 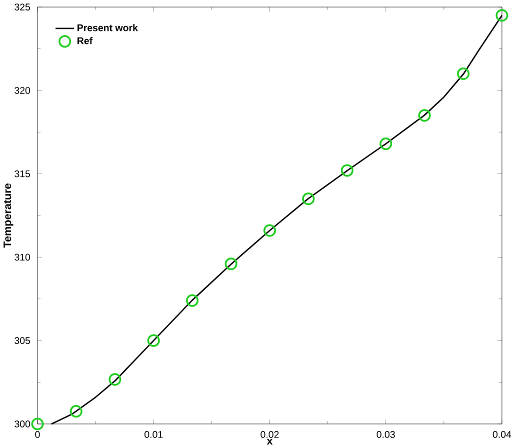 What do you see at coordinates (502, 434) in the screenshot?
I see `x-tick-label: 0.04` at bounding box center [502, 434].